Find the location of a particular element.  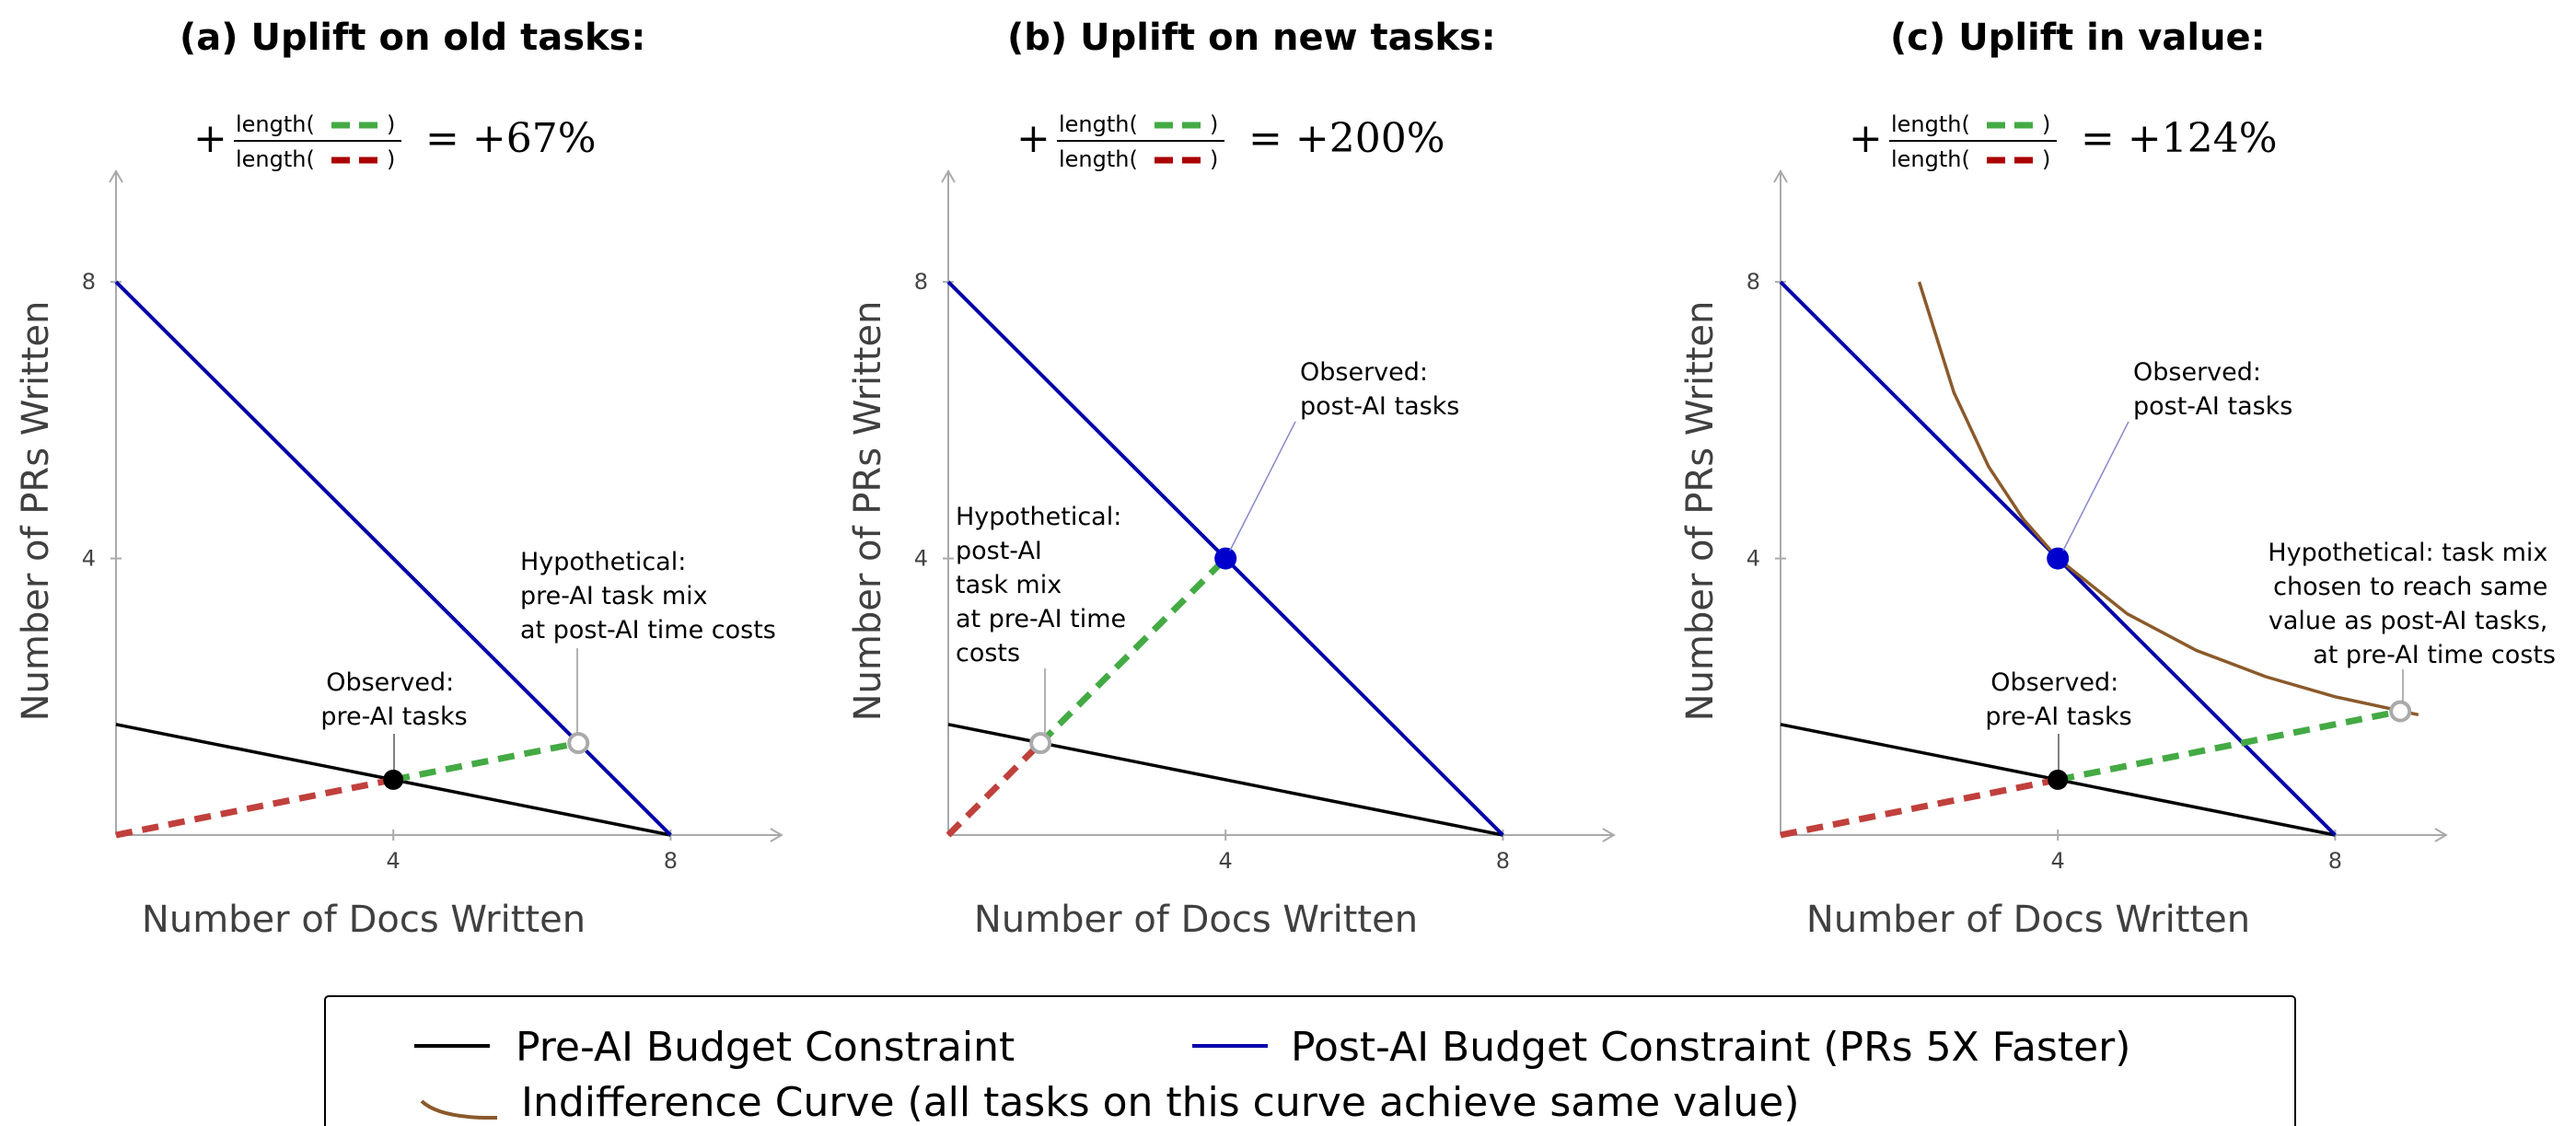

legend-box is located at coordinates (1310, 1060).